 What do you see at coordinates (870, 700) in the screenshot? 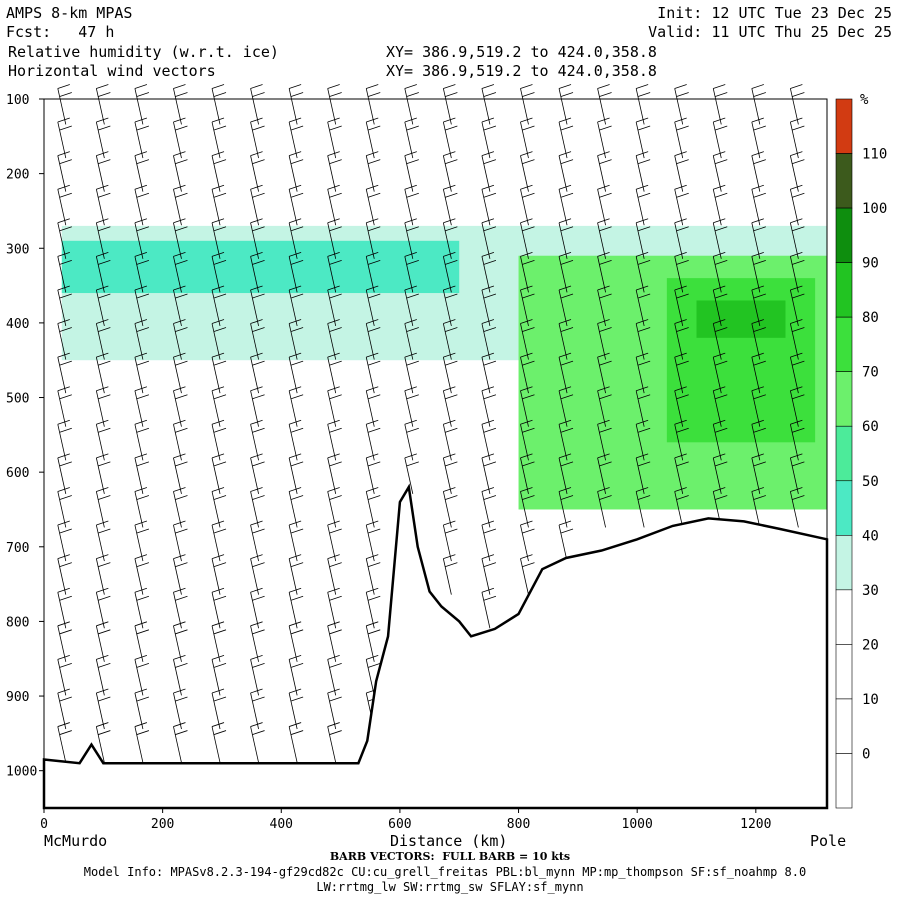
I see `colorbar-label: 10` at bounding box center [870, 700].